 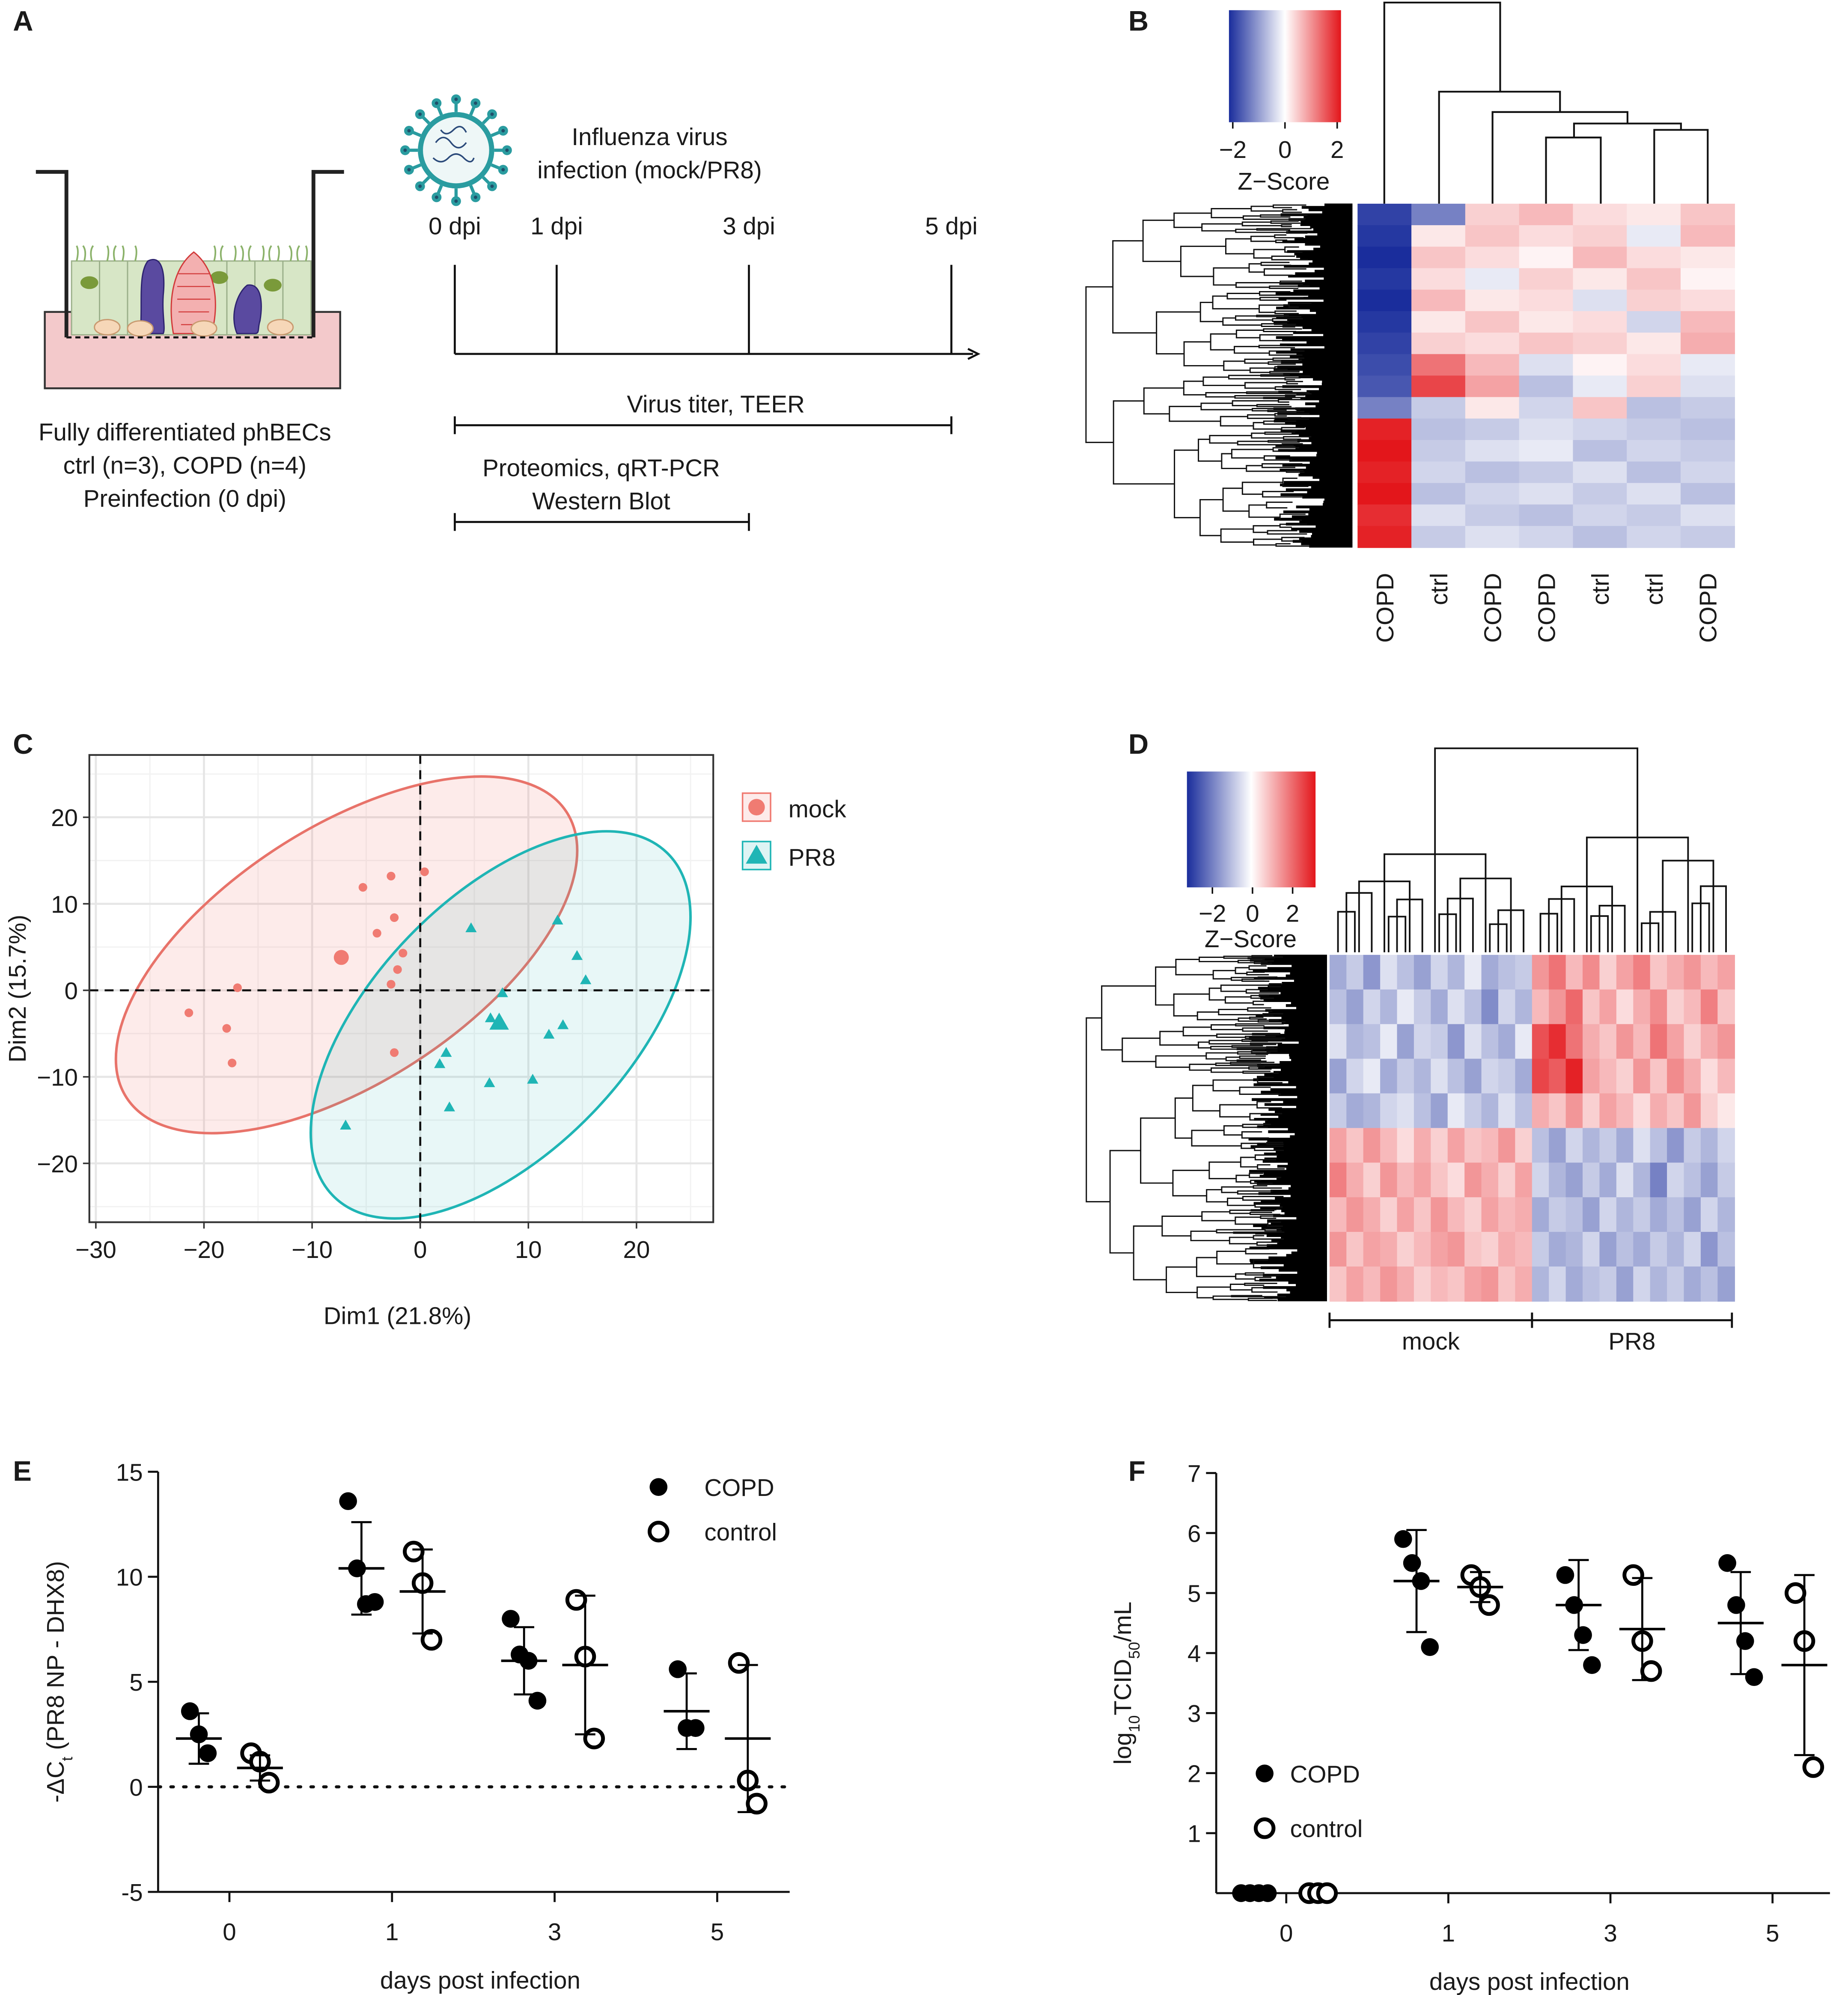 I want to click on y-tick-label: 0, so click(x=71, y=991).